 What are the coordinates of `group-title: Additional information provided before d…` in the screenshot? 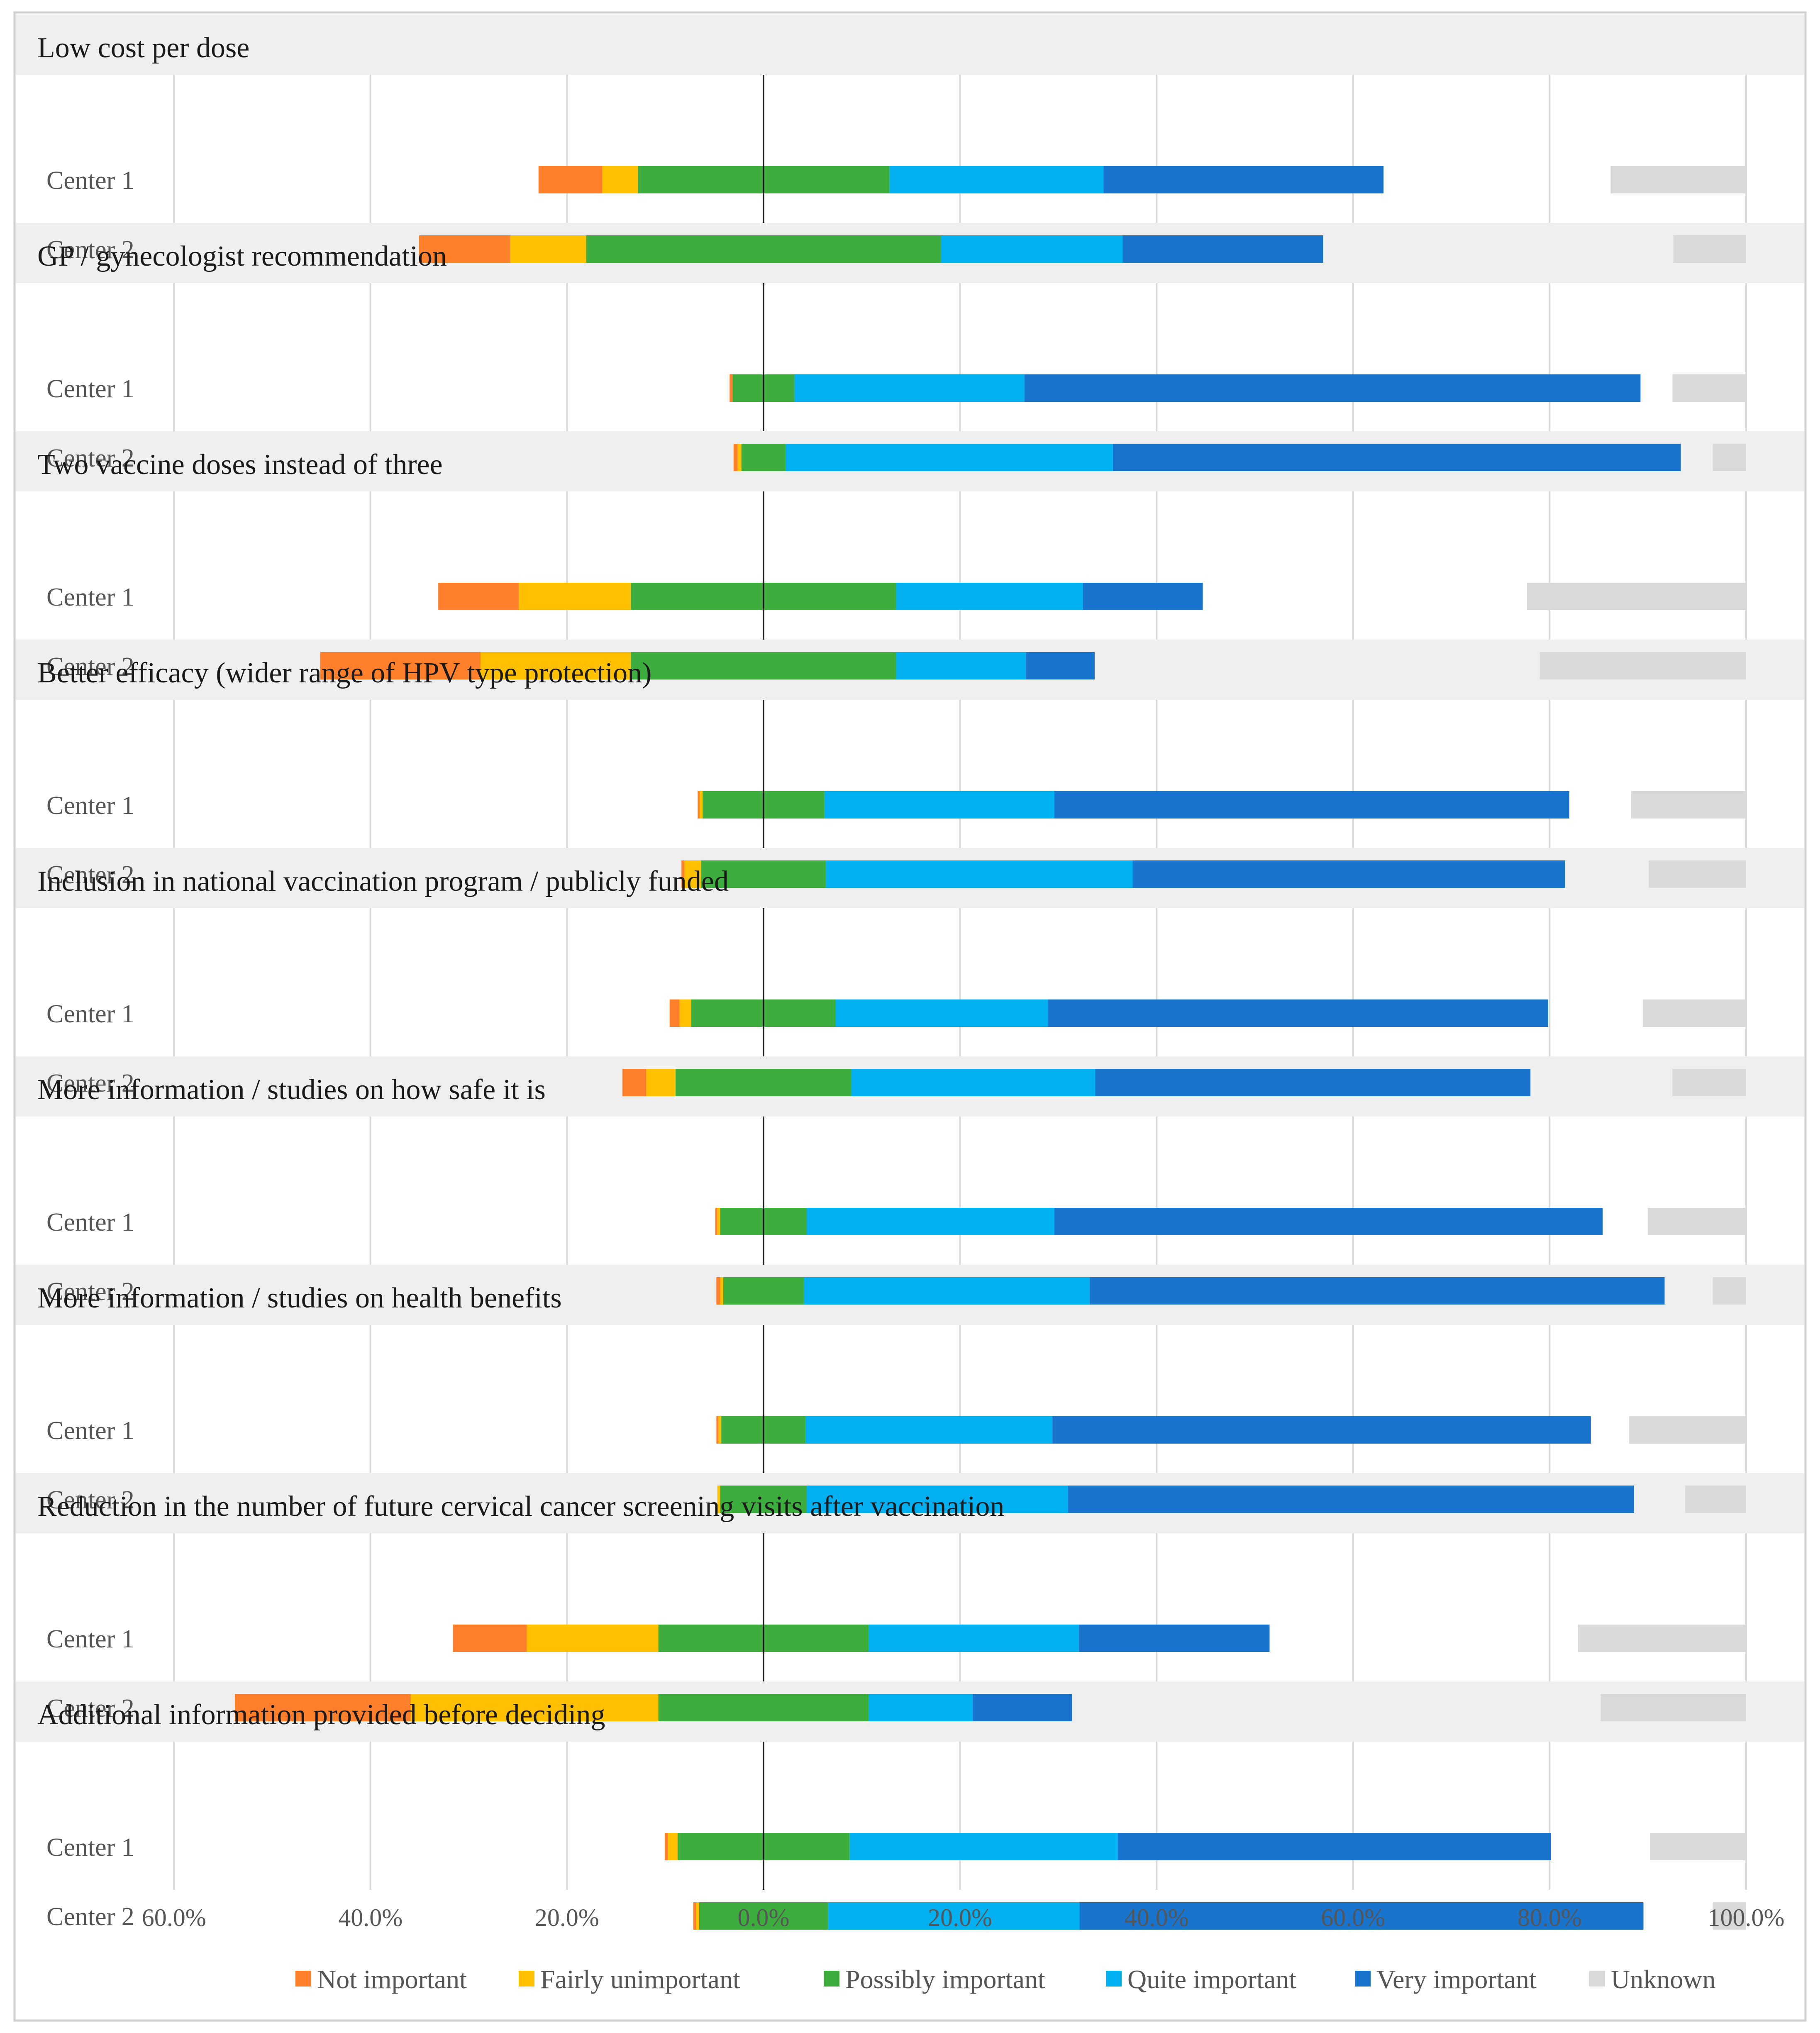 It's located at (321, 1715).